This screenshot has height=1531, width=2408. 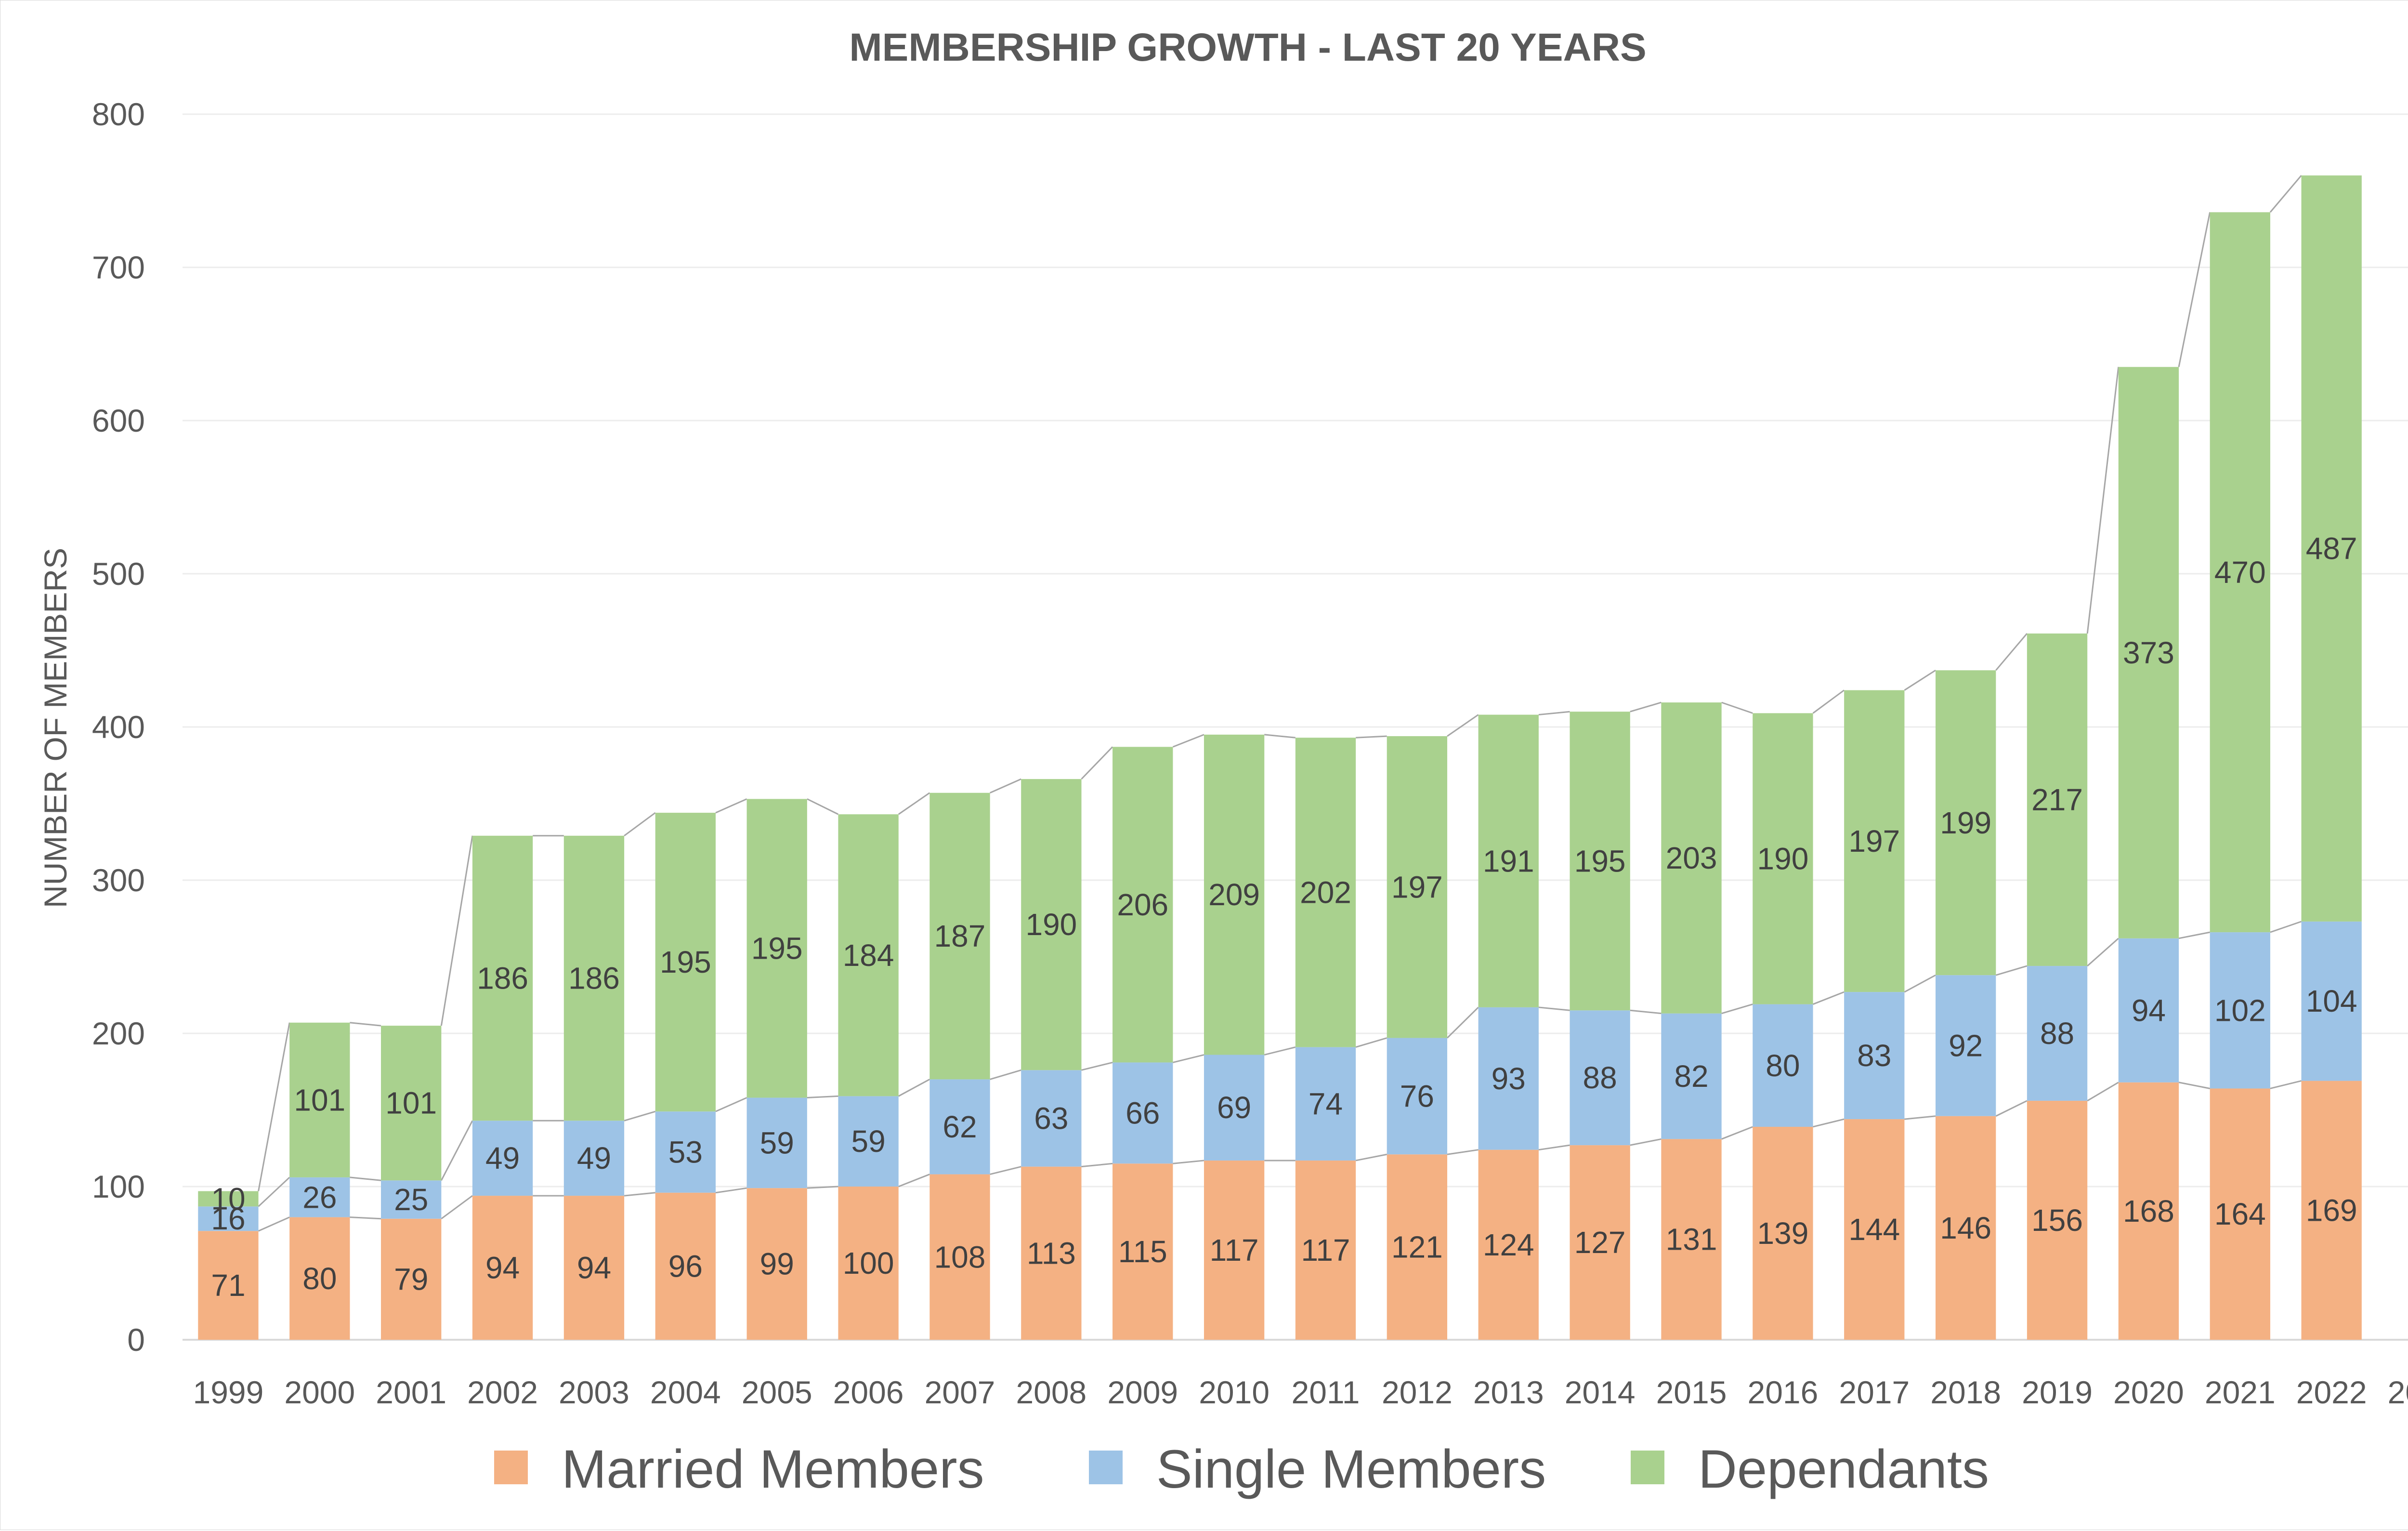 What do you see at coordinates (1600, 1243) in the screenshot?
I see `data-label: 127` at bounding box center [1600, 1243].